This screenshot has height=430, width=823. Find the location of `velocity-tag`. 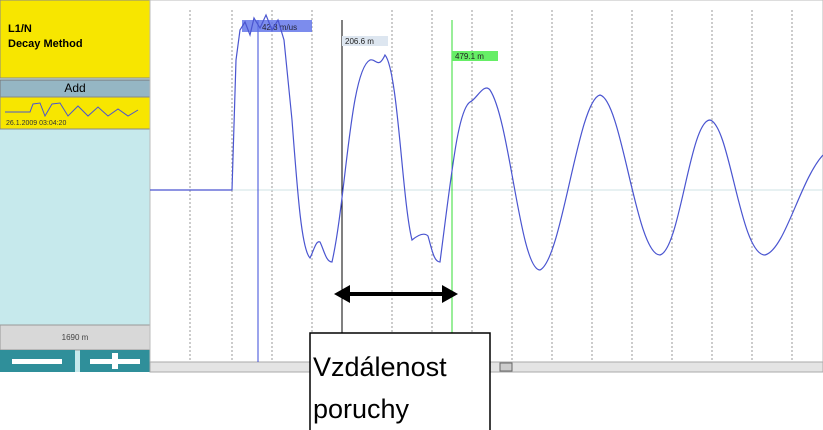

velocity-tag is located at coordinates (277, 26).